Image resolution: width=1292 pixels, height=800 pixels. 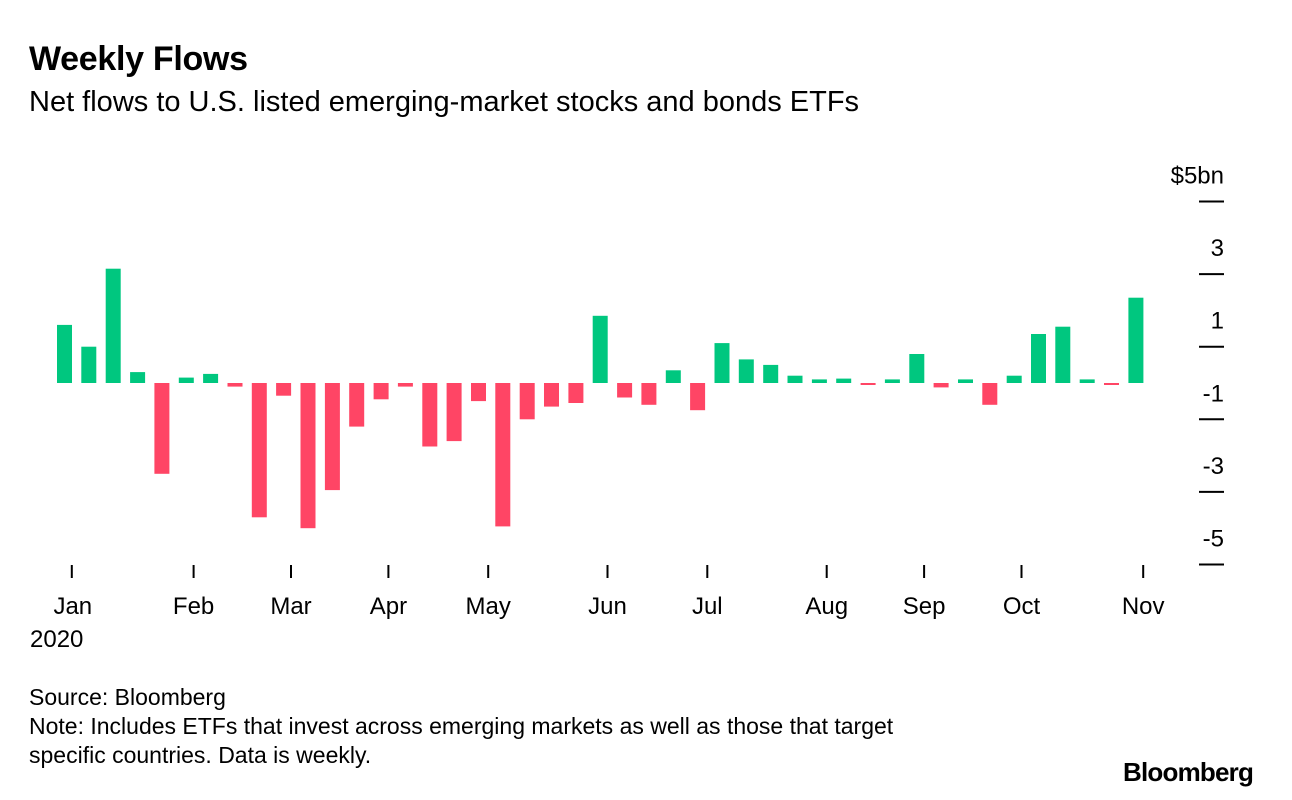 What do you see at coordinates (200, 755) in the screenshot?
I see `note-text-line2: specific countries. Data is weekly.` at bounding box center [200, 755].